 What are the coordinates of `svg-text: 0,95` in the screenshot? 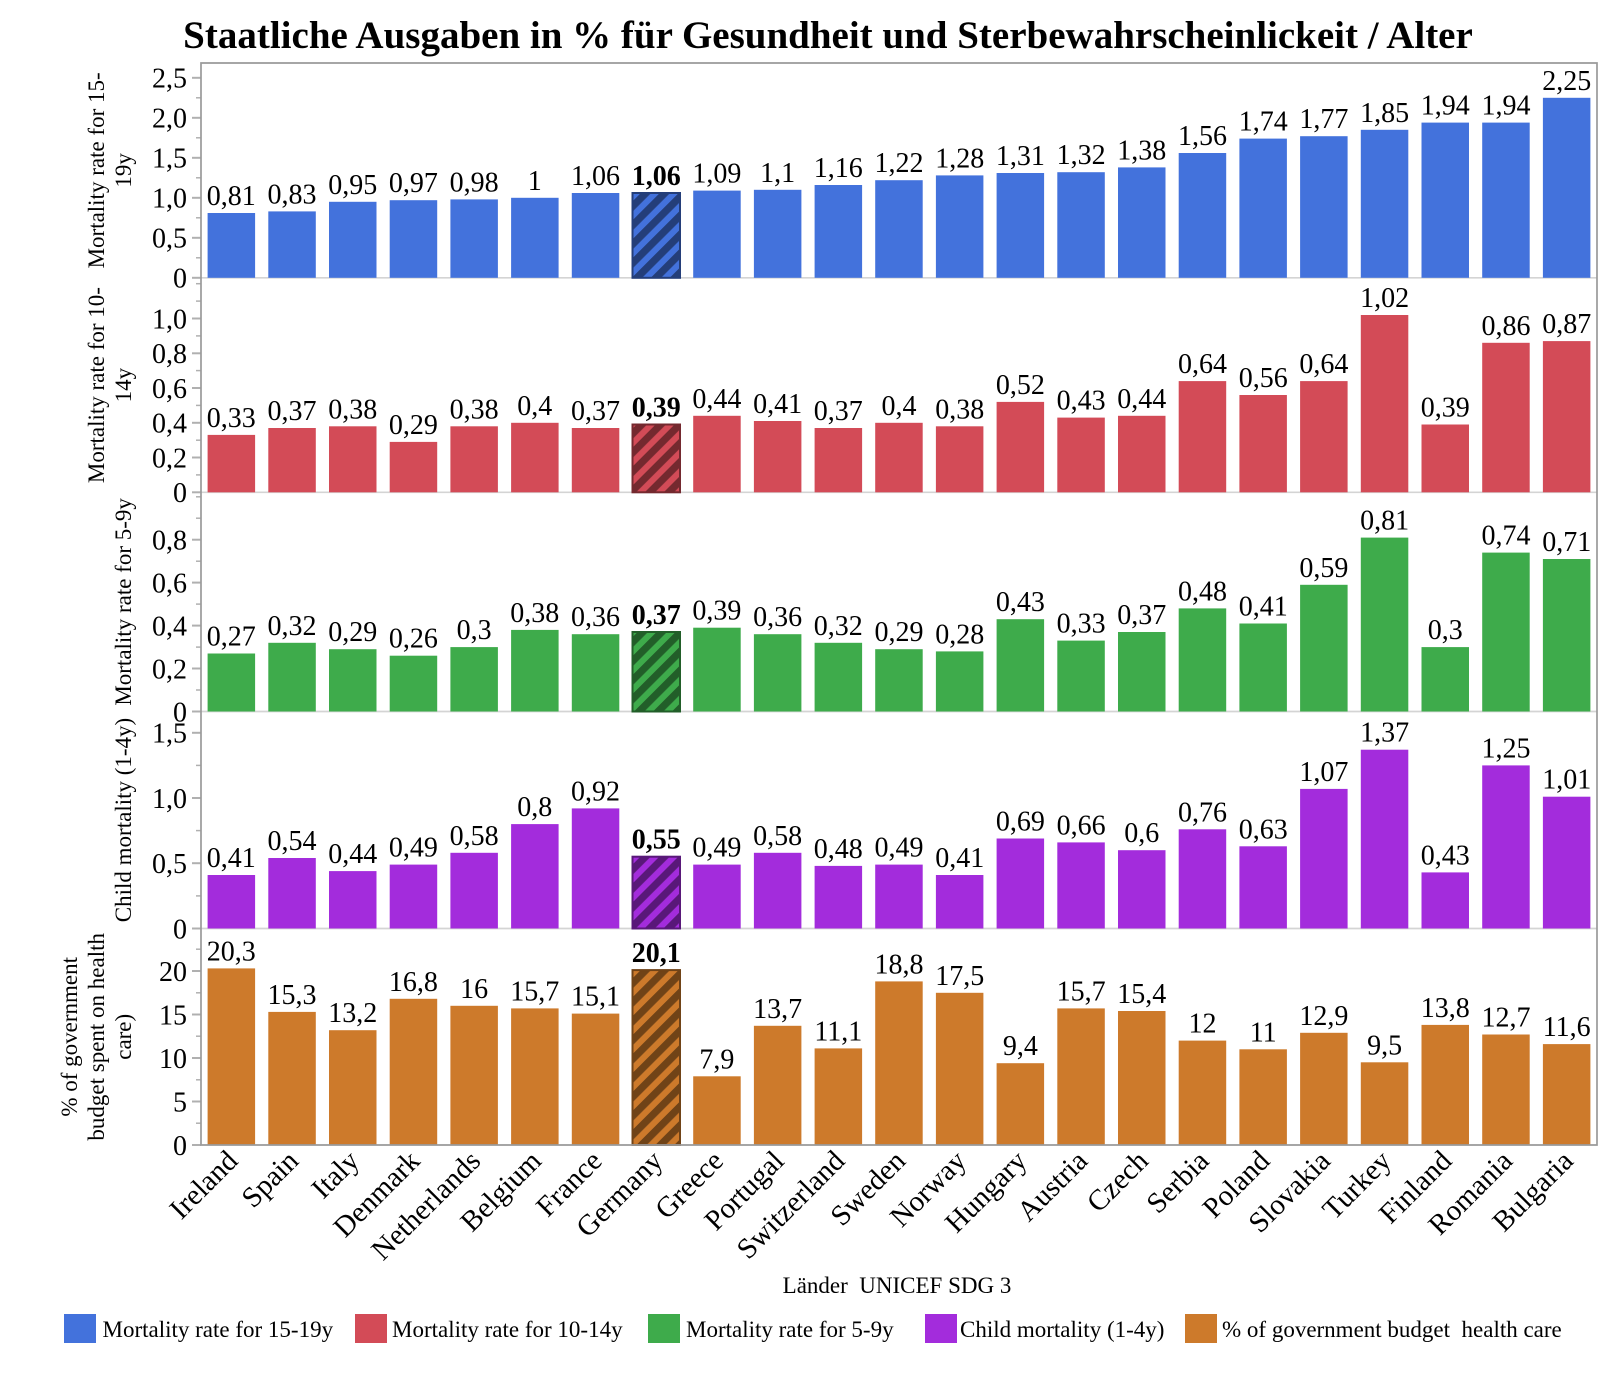 It's located at (352, 185).